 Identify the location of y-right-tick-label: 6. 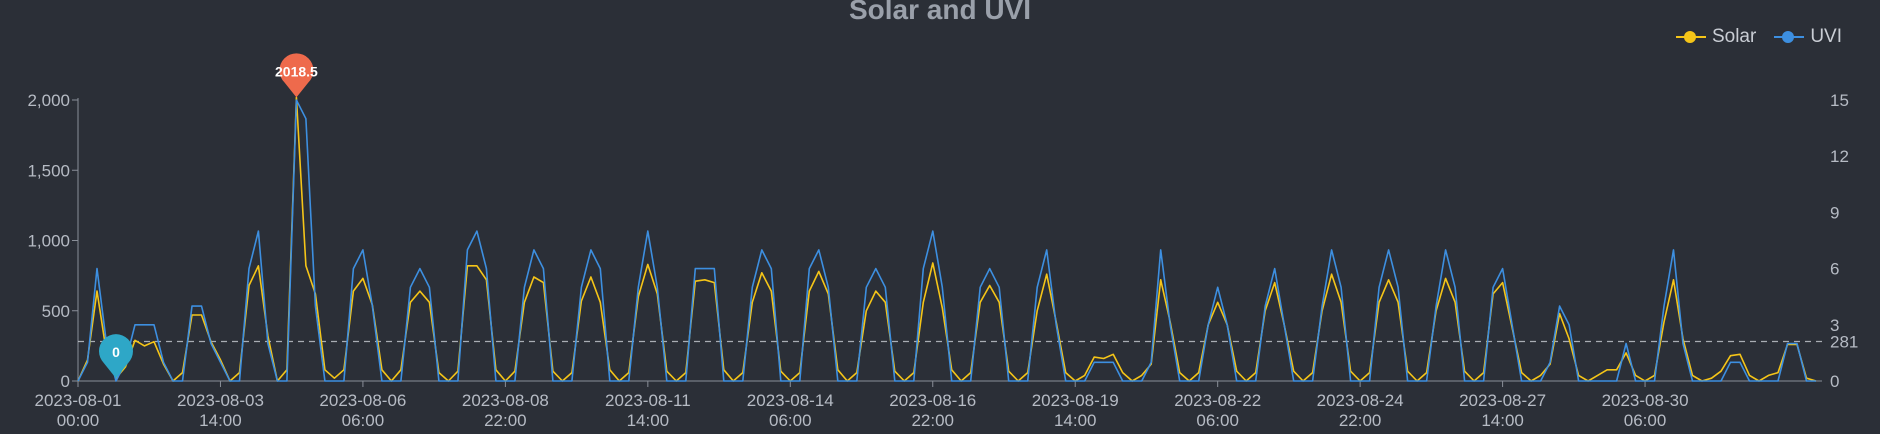
(1834, 269).